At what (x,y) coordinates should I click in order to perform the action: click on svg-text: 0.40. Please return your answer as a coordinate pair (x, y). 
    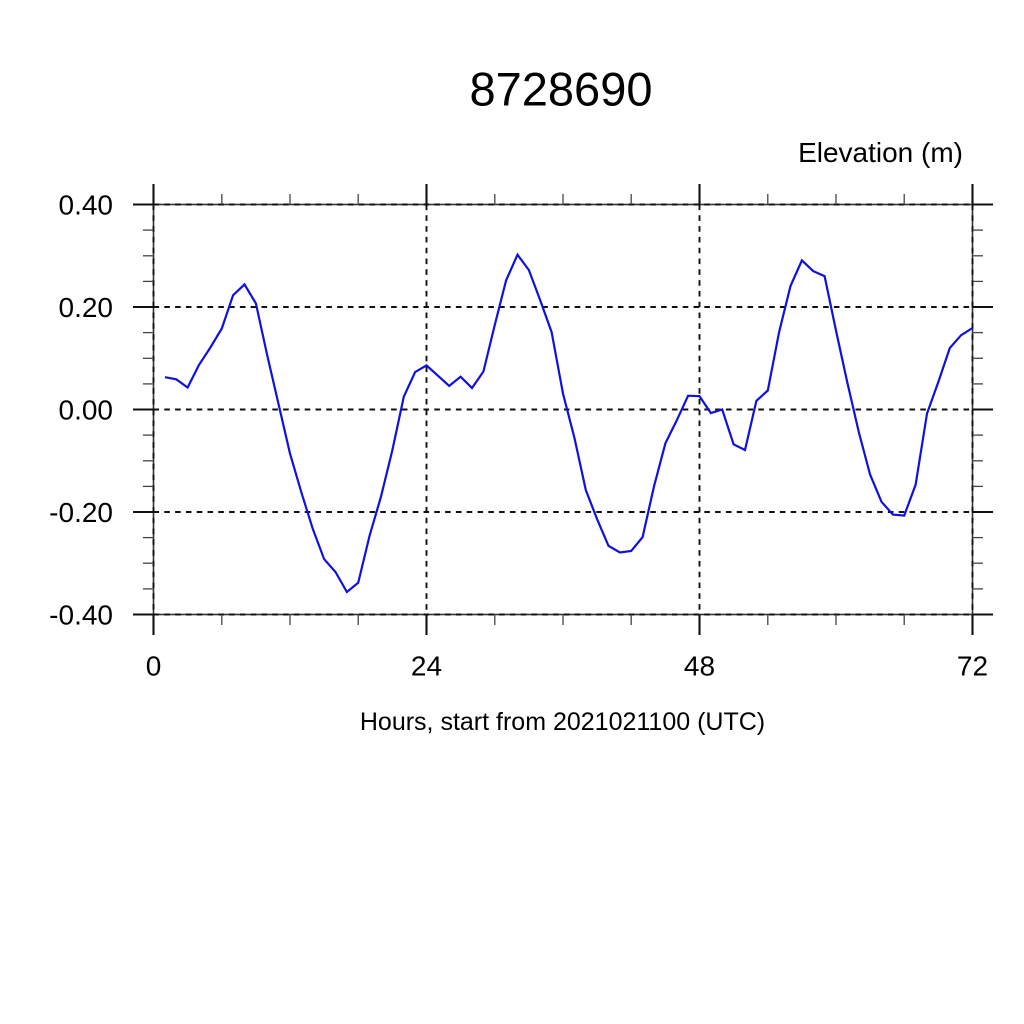
    Looking at the image, I should click on (86, 204).